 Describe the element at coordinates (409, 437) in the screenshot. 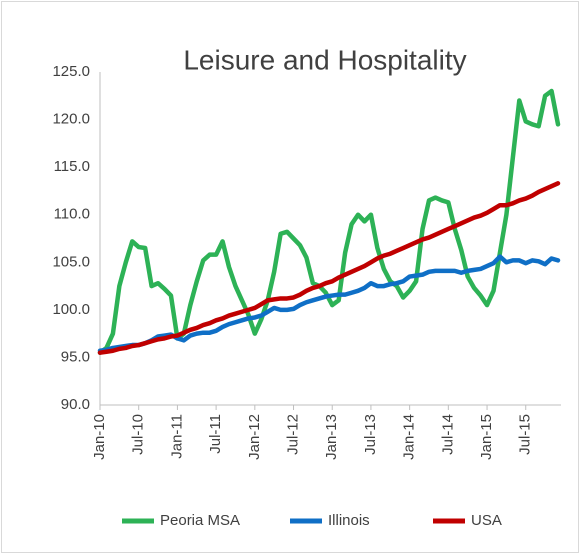

I see `x-tick-label: Jan-14` at that location.